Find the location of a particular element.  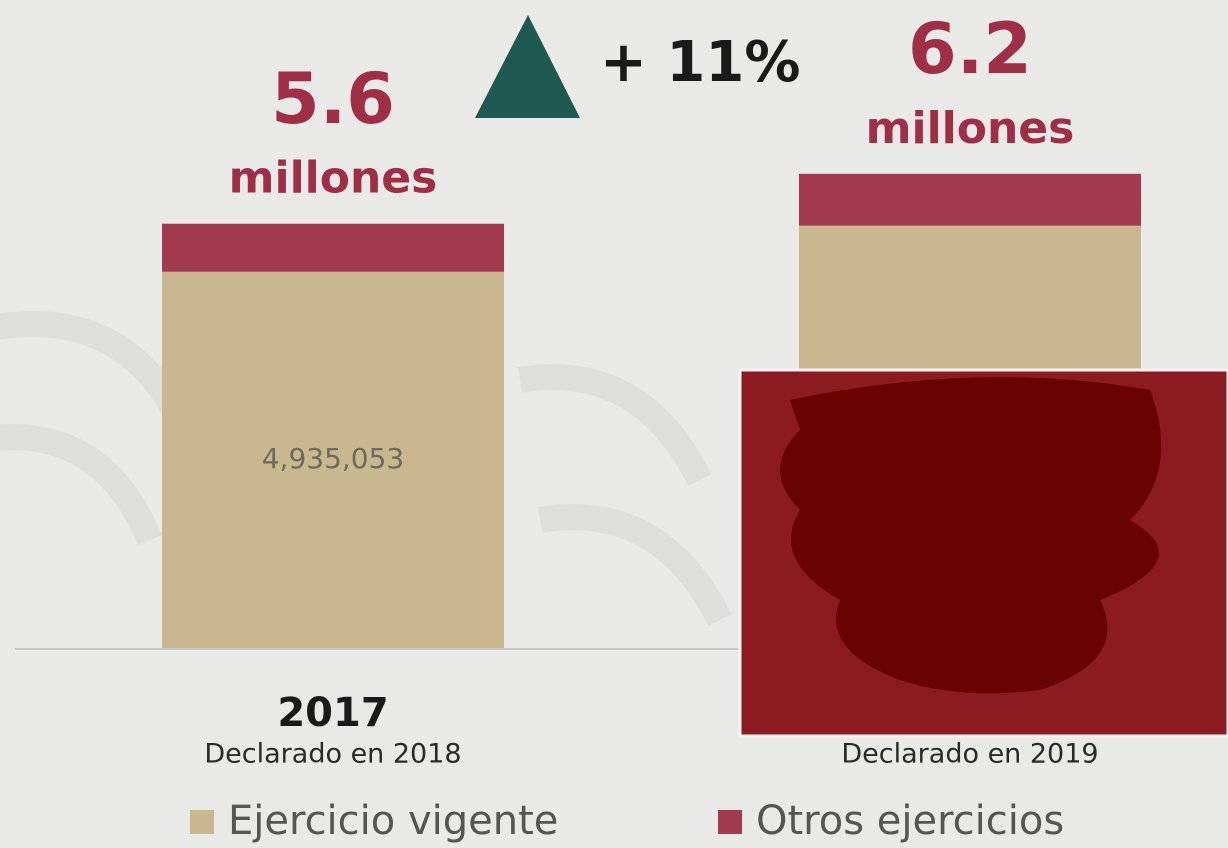

total-label: 6.2 is located at coordinates (970, 49).